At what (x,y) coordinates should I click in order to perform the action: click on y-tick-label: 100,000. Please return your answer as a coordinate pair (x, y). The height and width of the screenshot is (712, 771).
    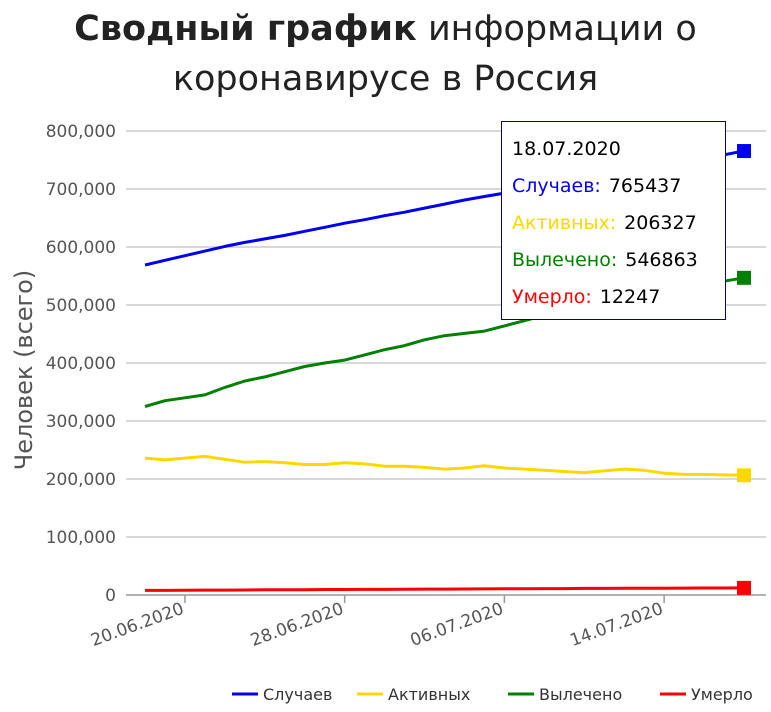
    Looking at the image, I should click on (81, 538).